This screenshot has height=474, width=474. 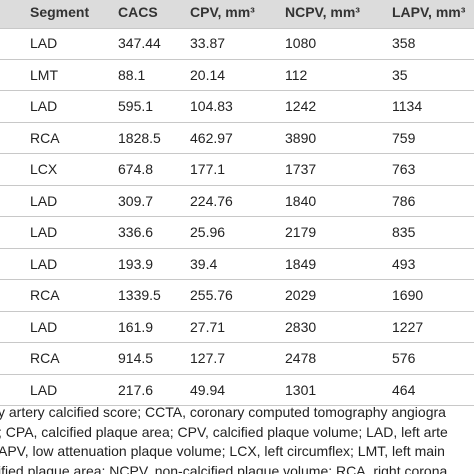 I want to click on header-cell: NCPV, mm³, so click(x=322, y=12).